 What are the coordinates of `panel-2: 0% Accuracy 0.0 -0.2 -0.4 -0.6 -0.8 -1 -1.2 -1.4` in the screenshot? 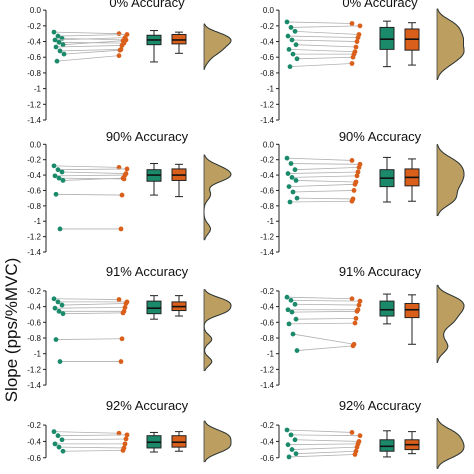 It's located at (362, 62).